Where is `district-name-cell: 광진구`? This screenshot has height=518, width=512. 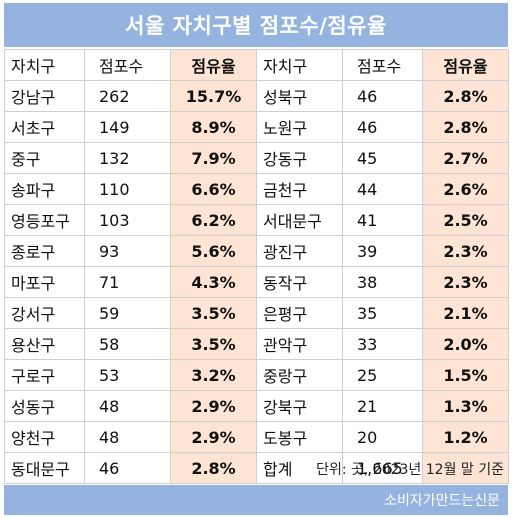
district-name-cell: 광진구 is located at coordinates (299, 251).